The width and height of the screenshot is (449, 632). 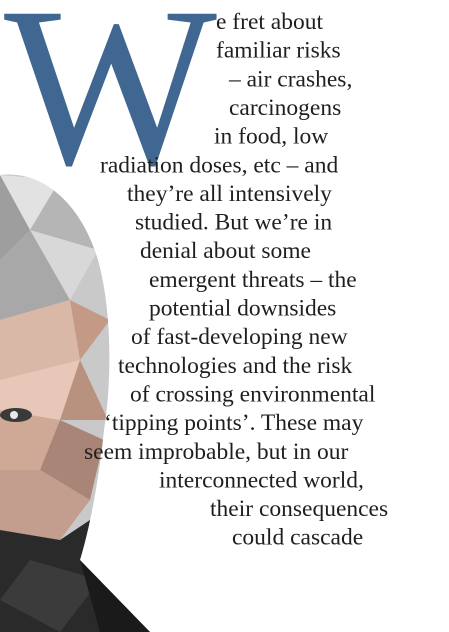 I want to click on text-line: familiar risks, so click(x=278, y=51).